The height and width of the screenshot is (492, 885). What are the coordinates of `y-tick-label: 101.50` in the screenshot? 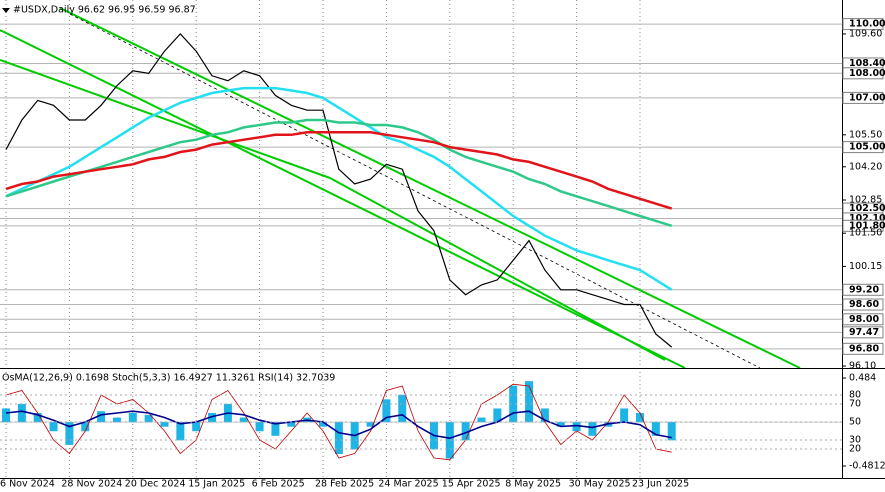 It's located at (865, 233).